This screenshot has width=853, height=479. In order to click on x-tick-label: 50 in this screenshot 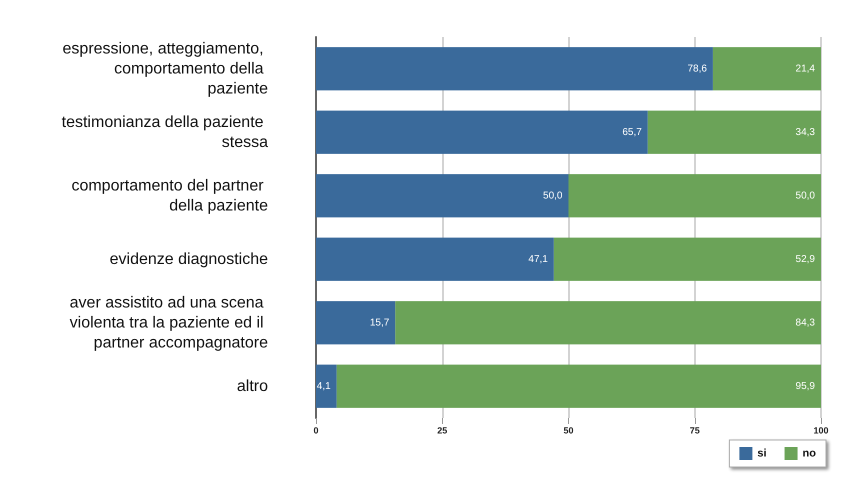, I will do `click(568, 431)`.